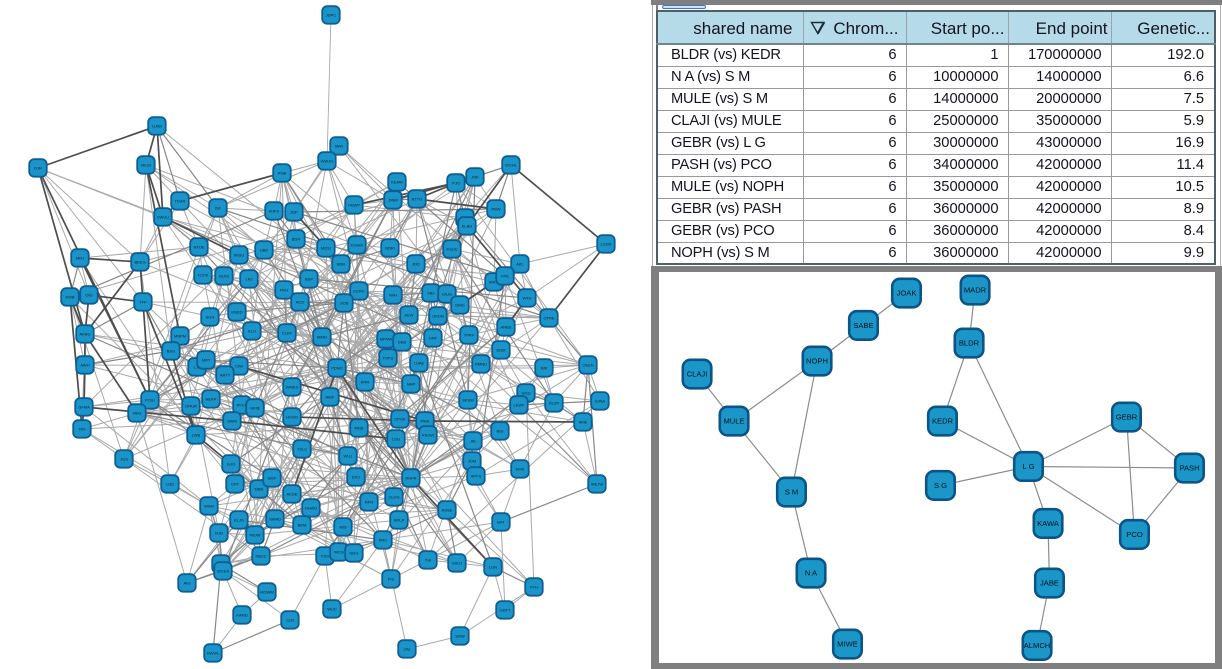 Image resolution: width=1222 pixels, height=669 pixels. I want to click on svg-text: SSCJ, so click(457, 563).